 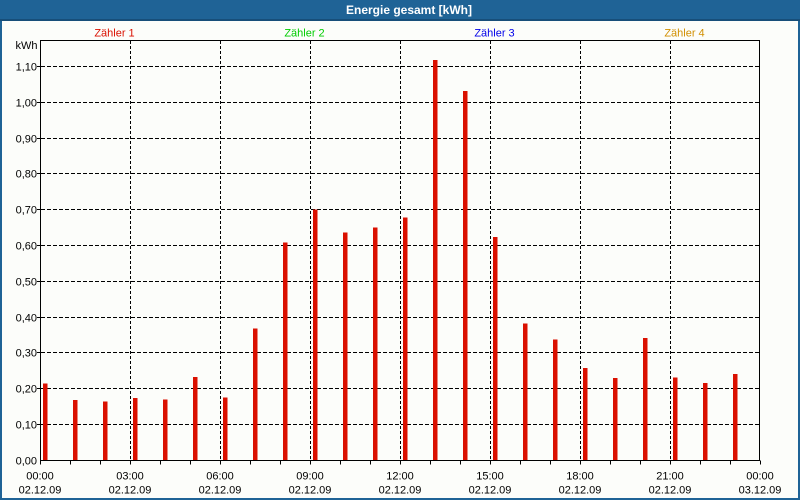 I want to click on svg-text: 09:00, so click(x=310, y=476).